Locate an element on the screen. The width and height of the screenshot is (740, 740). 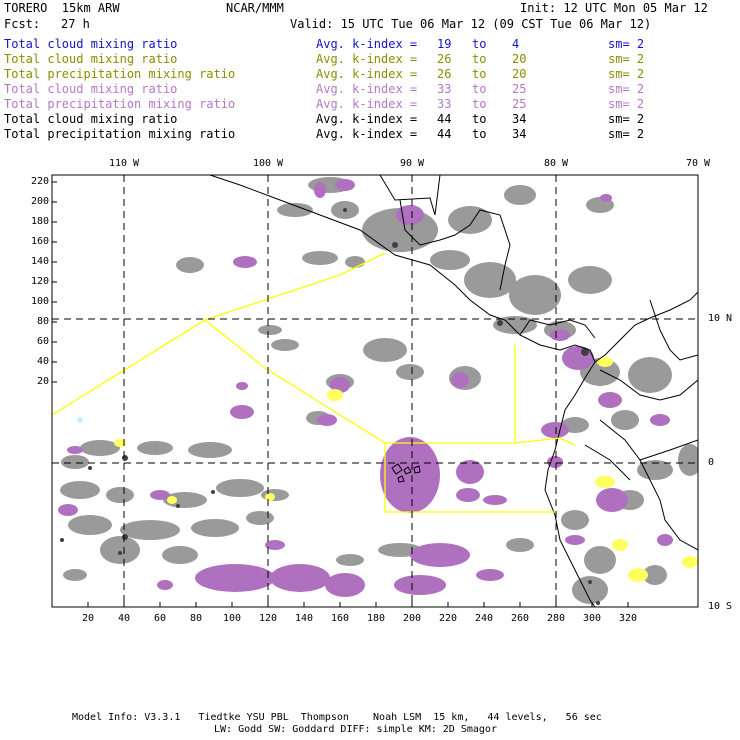
legend-to: 4 is located at coordinates (516, 44).